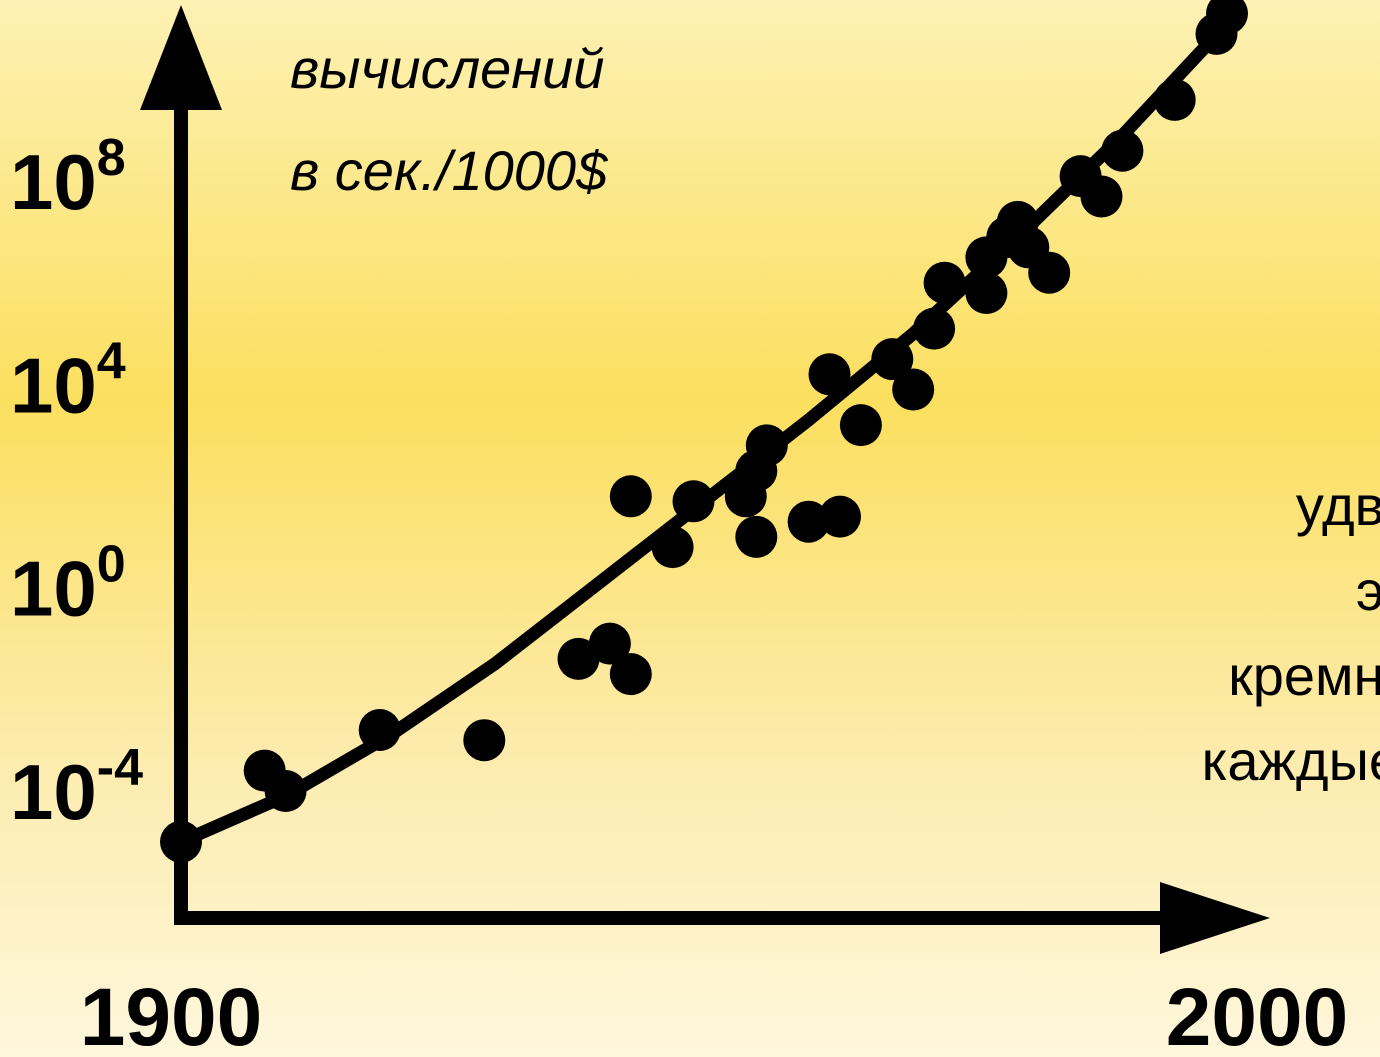 The image size is (1380, 1057). I want to click on y-tick-exponent: 0, so click(111, 565).